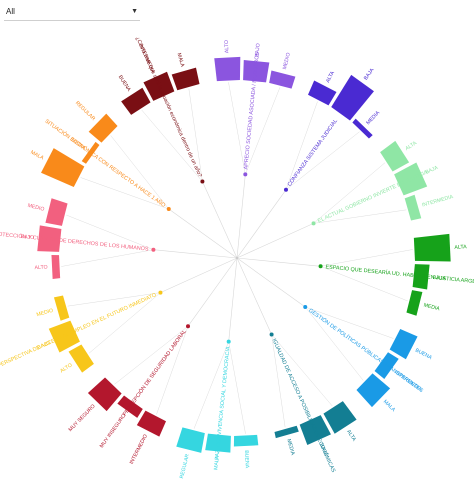 This screenshot has height=493, width=474. I want to click on filter-select: All ▼, so click(72, 11).